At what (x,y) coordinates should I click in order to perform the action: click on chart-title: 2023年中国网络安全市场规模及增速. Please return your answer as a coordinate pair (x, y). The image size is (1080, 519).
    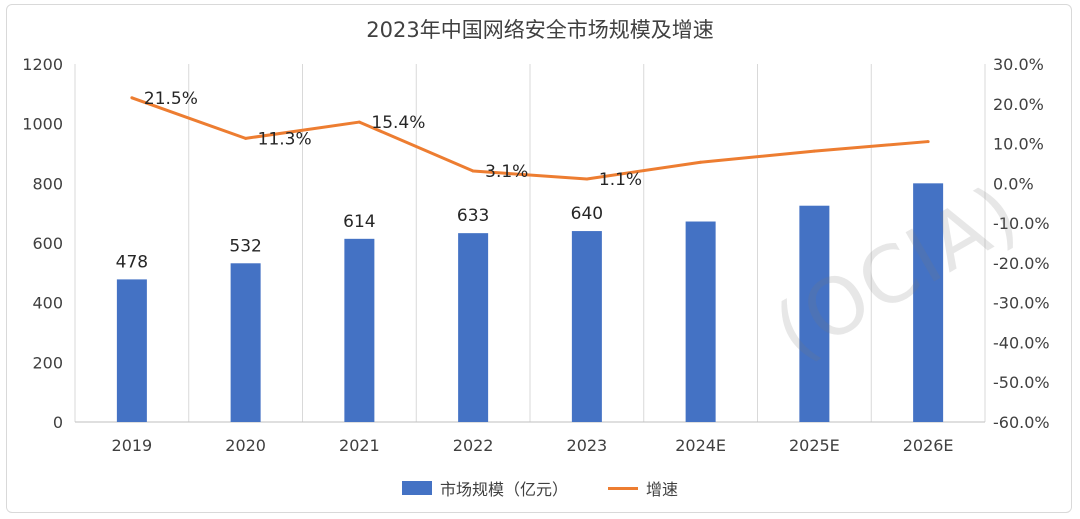
    Looking at the image, I should click on (540, 30).